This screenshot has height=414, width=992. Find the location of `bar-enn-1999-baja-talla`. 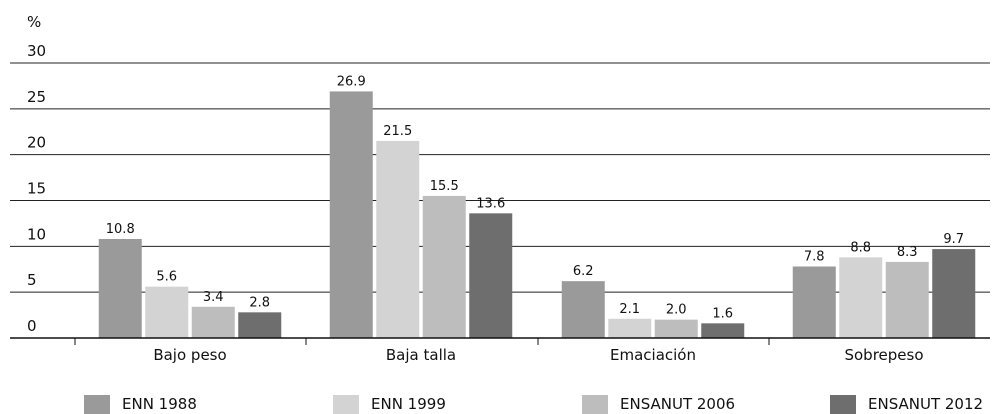

bar-enn-1999-baja-talla is located at coordinates (398, 239).